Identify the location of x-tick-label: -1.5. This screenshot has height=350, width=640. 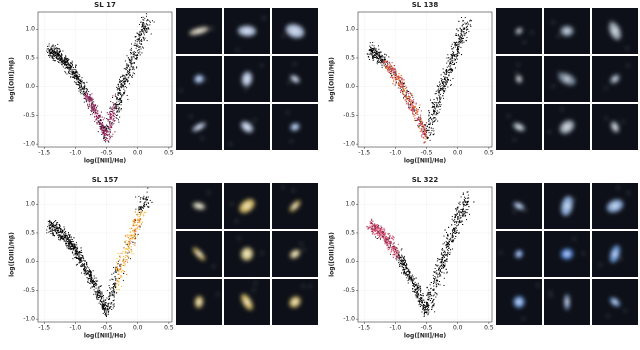
(364, 153).